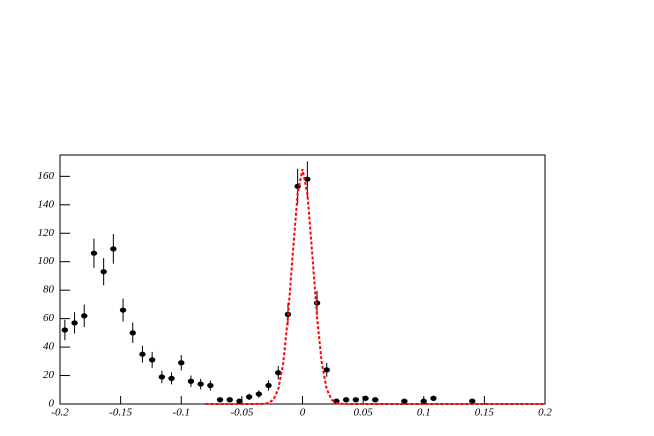  I want to click on y-tick-label: 60, so click(49, 318).